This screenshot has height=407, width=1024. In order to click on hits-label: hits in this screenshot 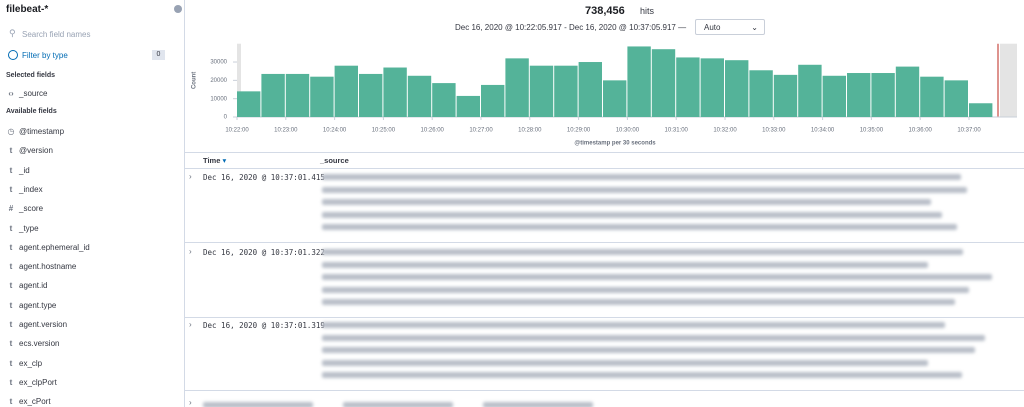, I will do `click(647, 11)`.